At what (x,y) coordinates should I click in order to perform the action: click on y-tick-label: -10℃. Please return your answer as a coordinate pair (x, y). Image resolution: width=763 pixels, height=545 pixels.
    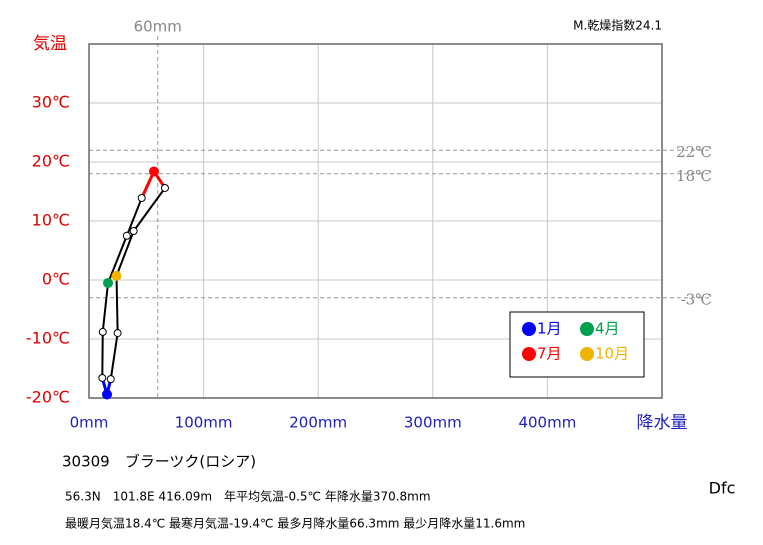
    Looking at the image, I should click on (48, 338).